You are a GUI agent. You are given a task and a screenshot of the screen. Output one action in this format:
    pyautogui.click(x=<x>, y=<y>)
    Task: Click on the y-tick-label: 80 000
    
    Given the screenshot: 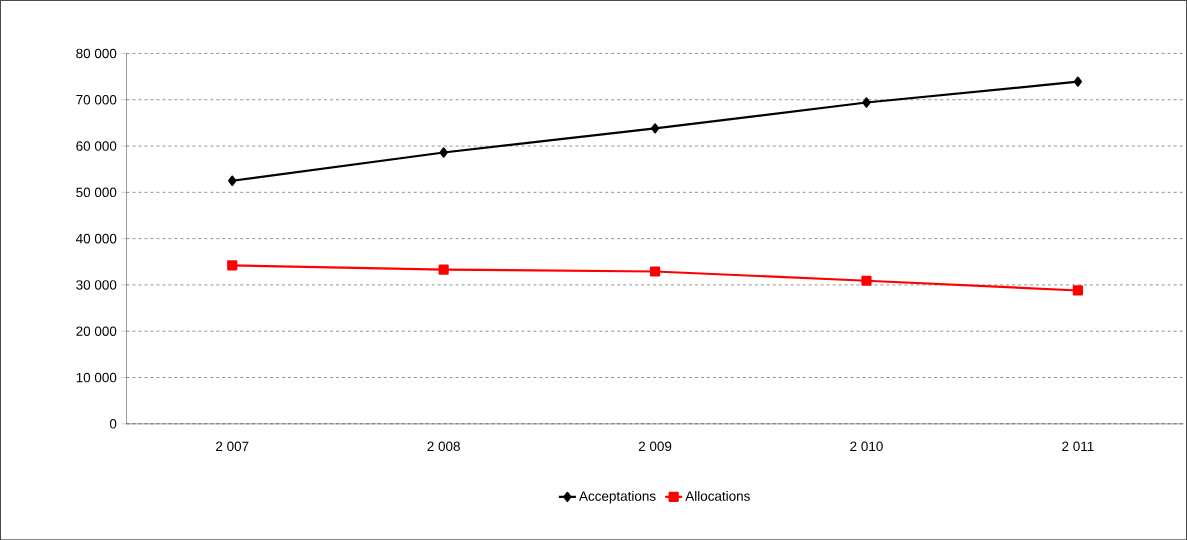 What is the action you would take?
    pyautogui.click(x=96, y=53)
    